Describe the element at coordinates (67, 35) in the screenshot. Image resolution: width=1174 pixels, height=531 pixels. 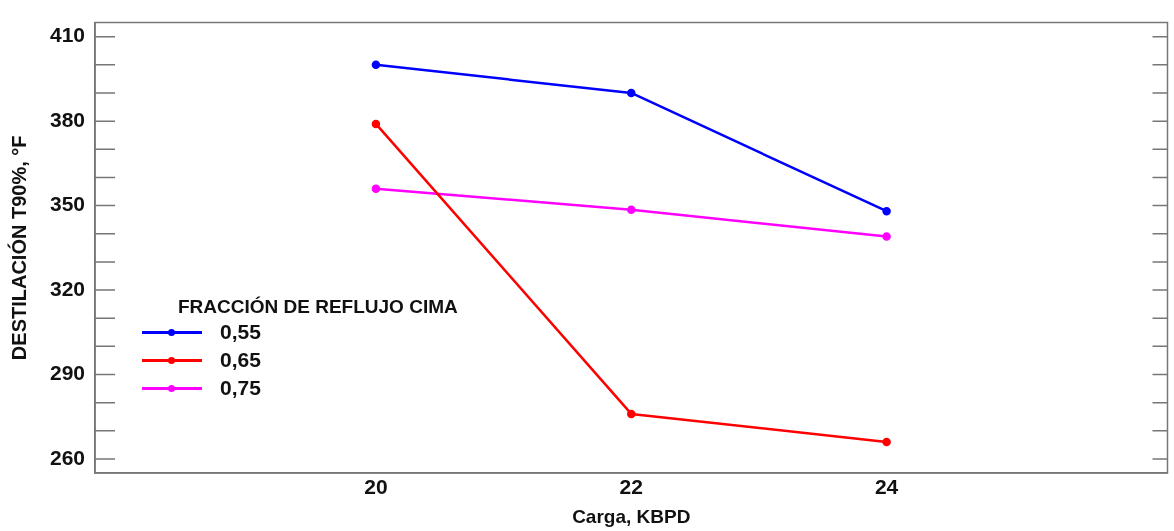
I see `y-tick-label: 410` at that location.